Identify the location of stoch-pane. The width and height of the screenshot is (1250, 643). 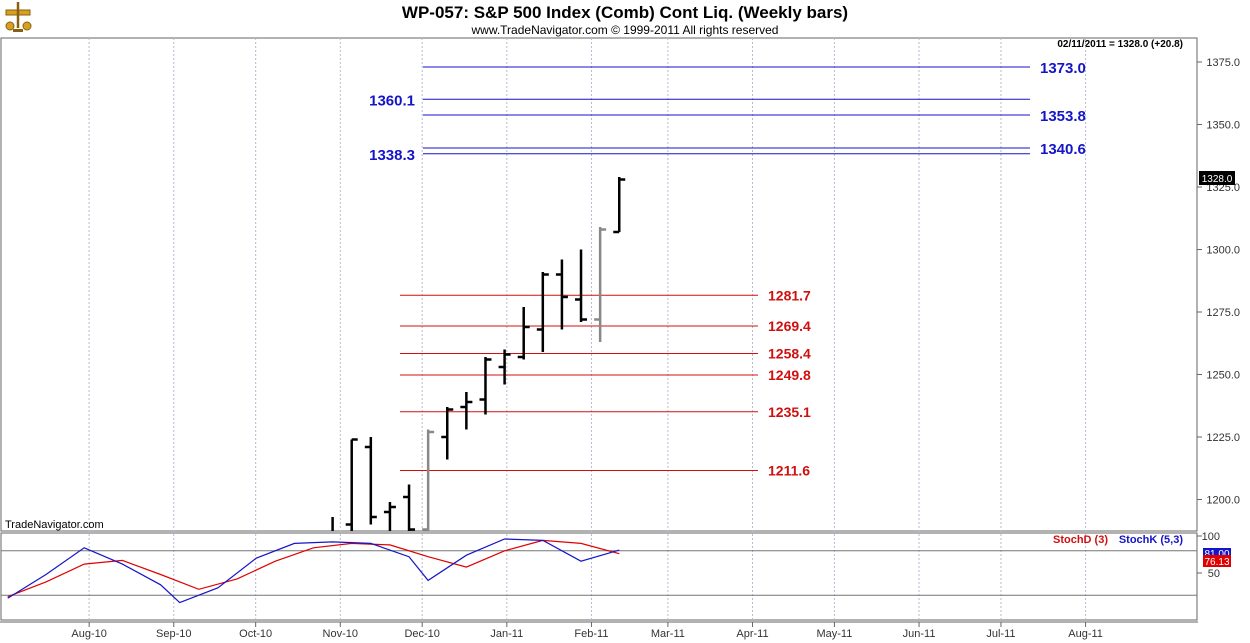
(599, 576).